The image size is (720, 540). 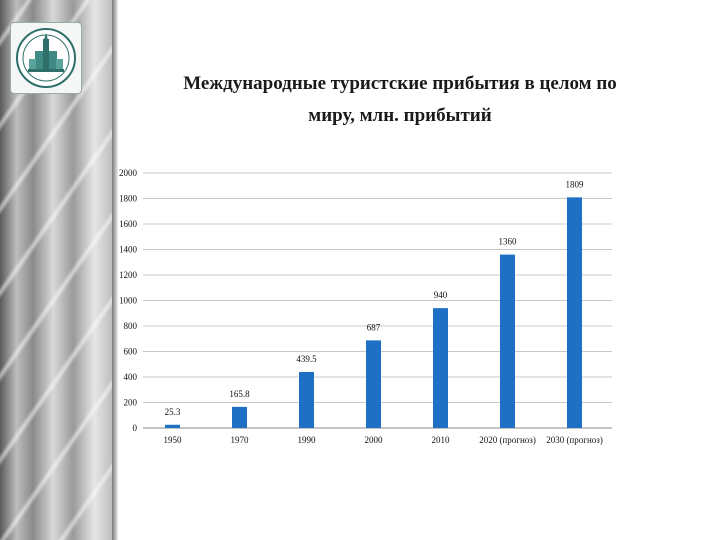 What do you see at coordinates (240, 440) in the screenshot?
I see `x-tick-label: 1970` at bounding box center [240, 440].